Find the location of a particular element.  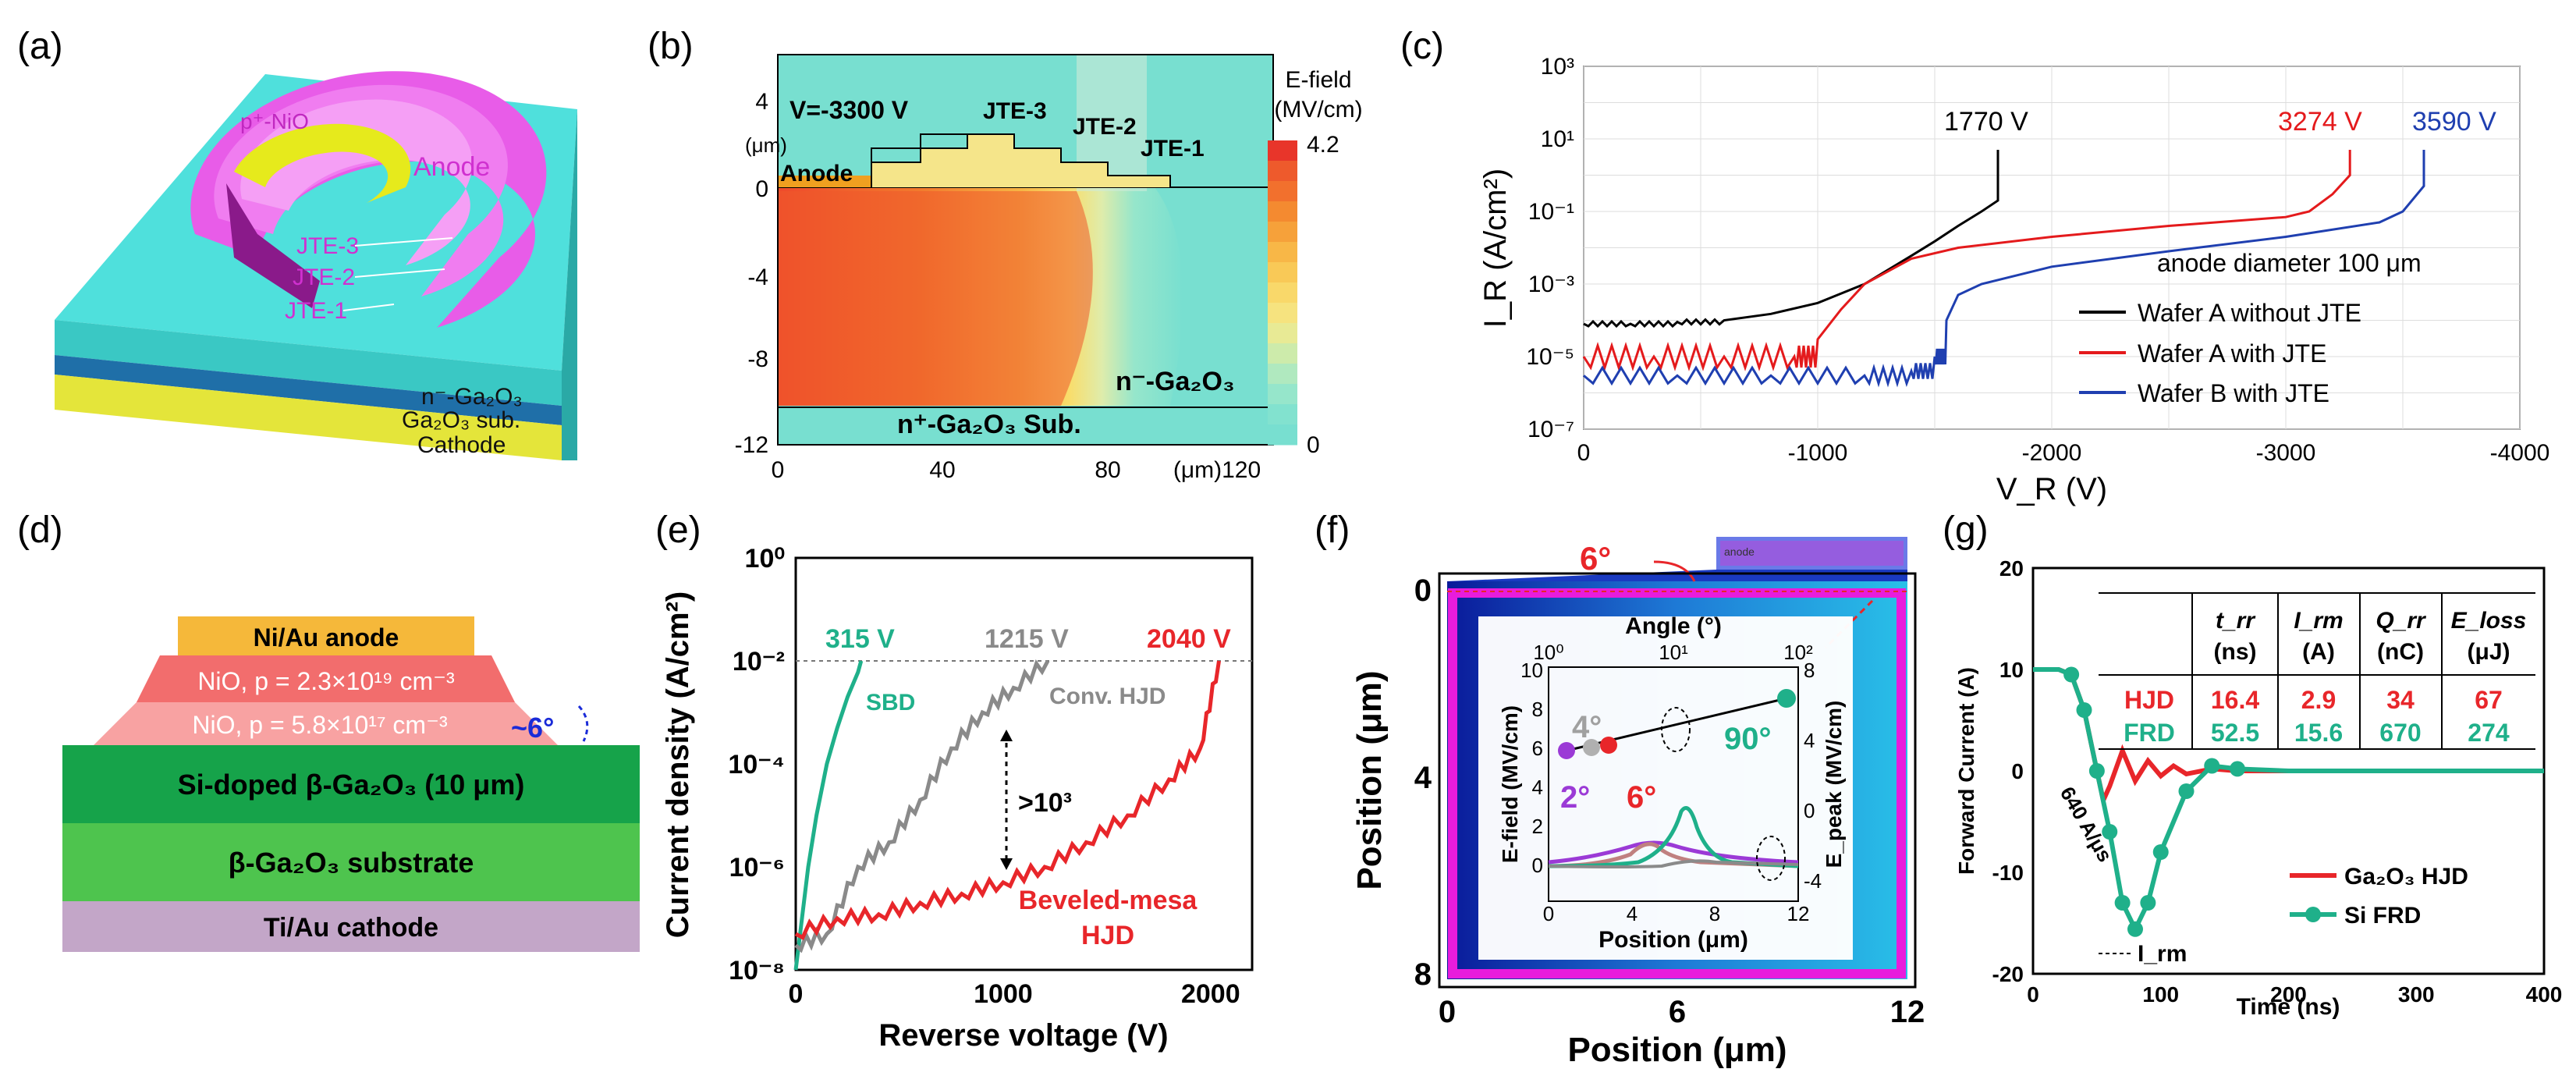

label-jte3: JTE-3 is located at coordinates (327, 246).